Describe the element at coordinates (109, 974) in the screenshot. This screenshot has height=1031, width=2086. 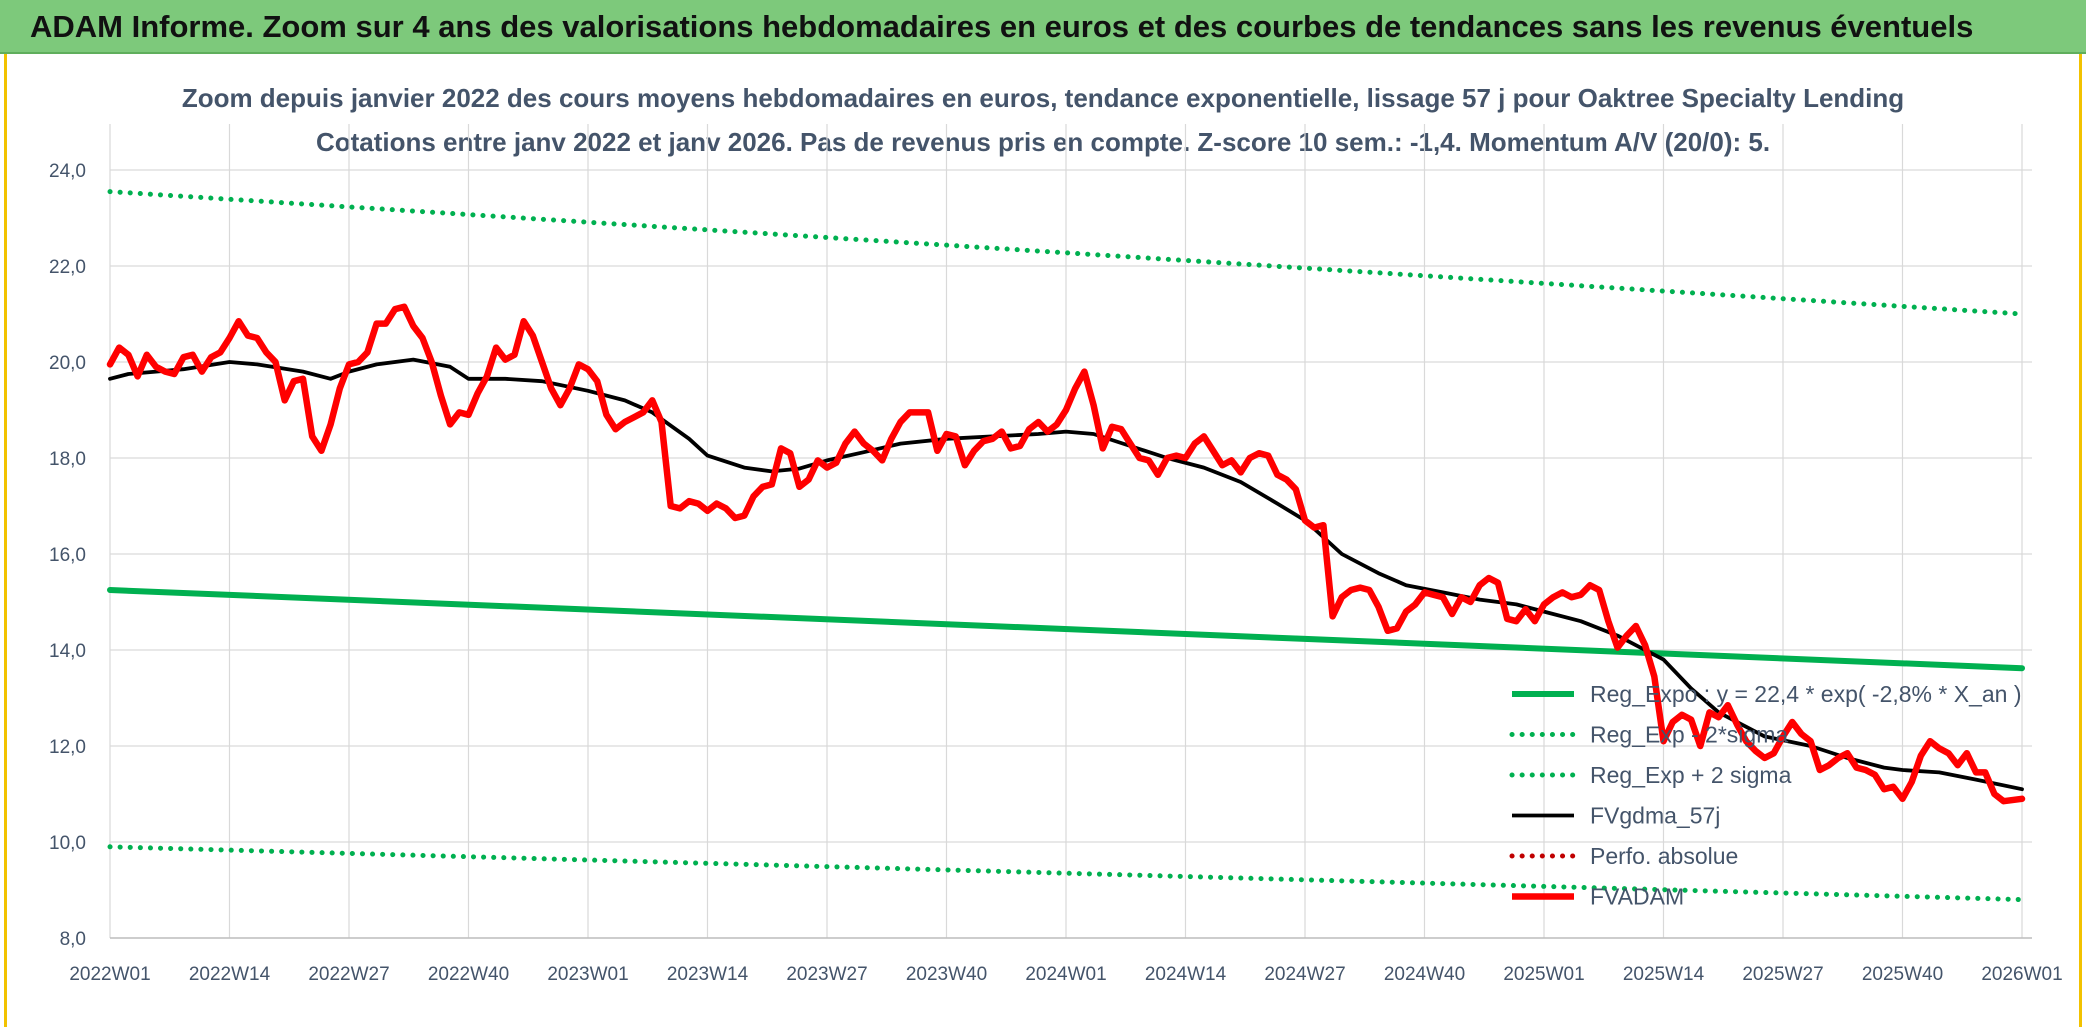
I see `x-tick-label: 2022W01` at that location.